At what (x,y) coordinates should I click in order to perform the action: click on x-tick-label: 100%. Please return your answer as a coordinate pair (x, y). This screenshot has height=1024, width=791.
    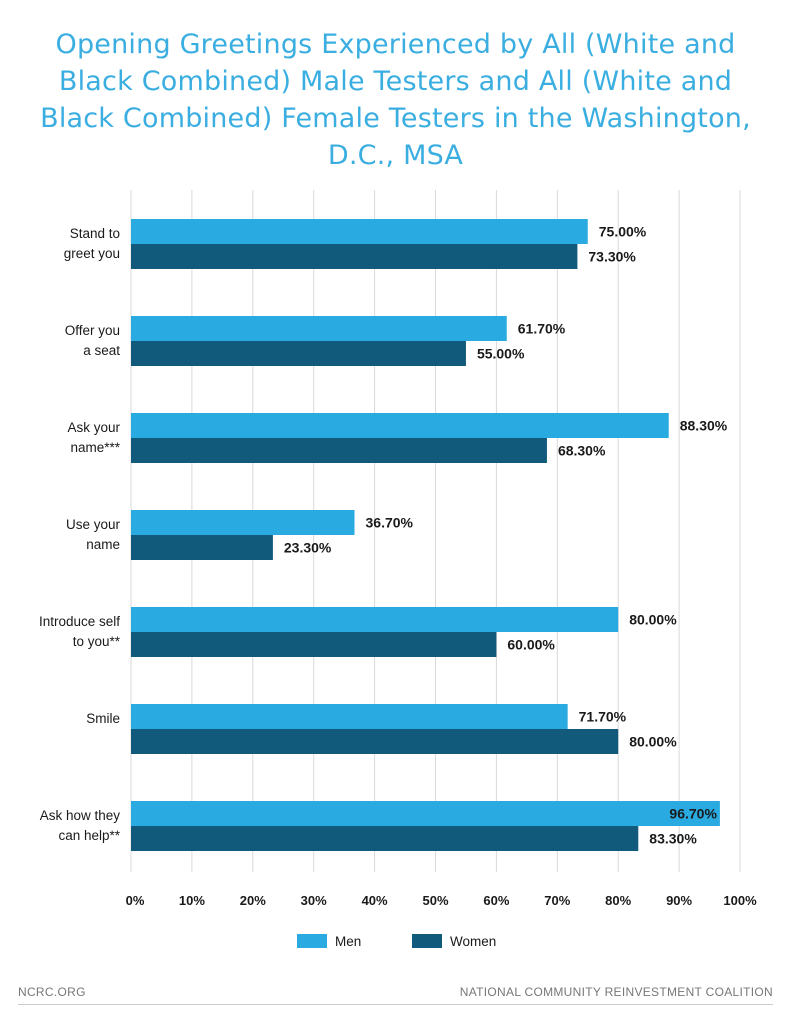
    Looking at the image, I should click on (740, 900).